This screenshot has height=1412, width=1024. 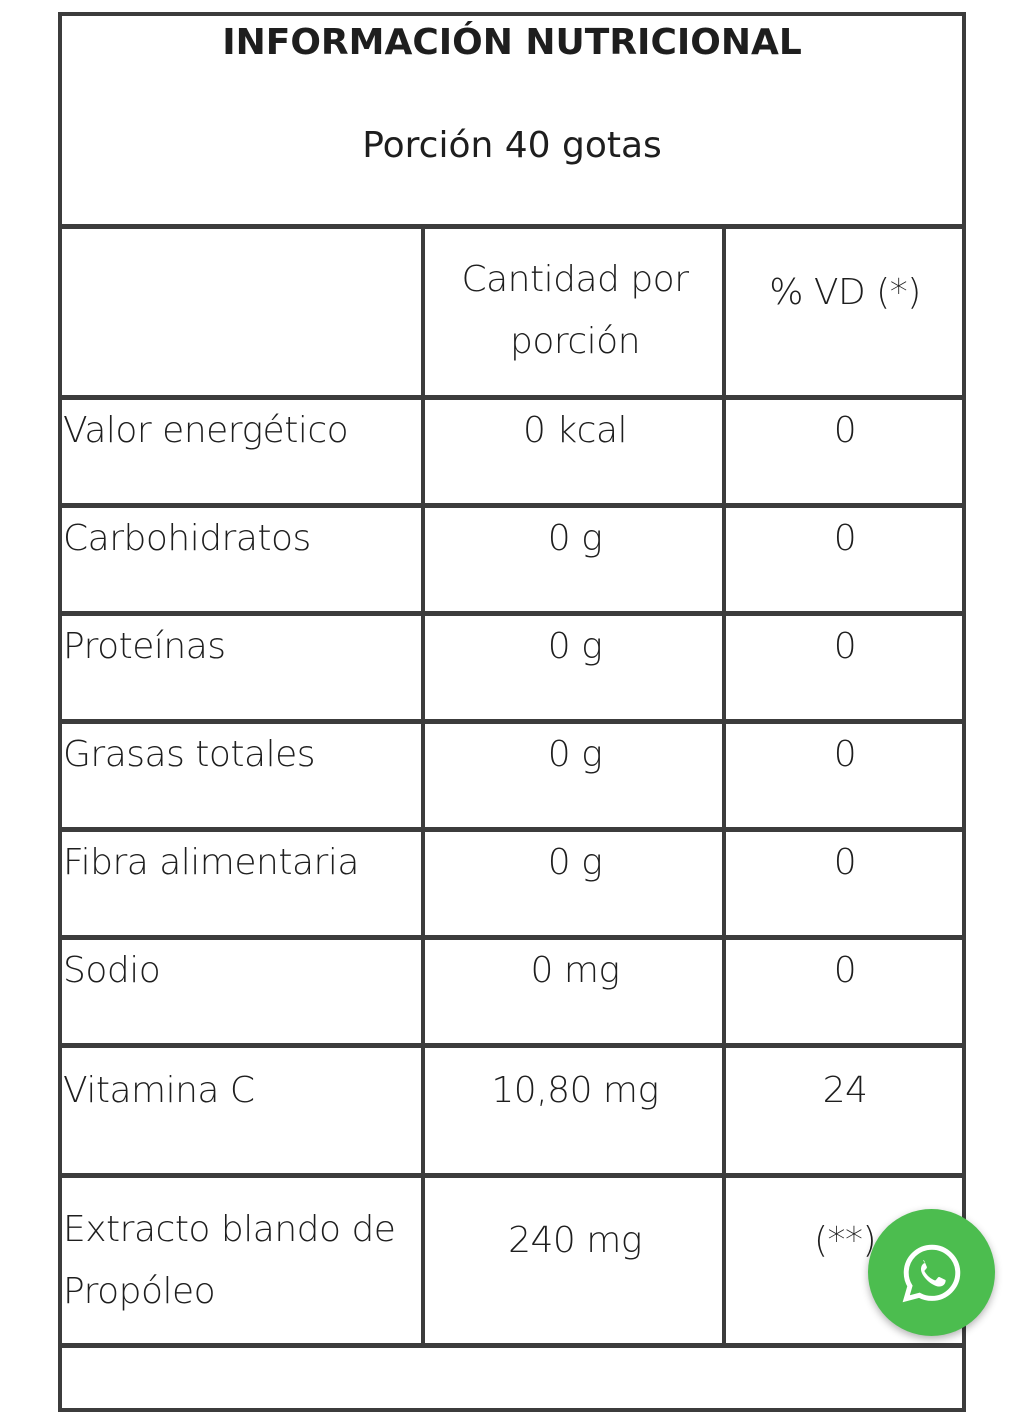 What do you see at coordinates (211, 862) in the screenshot?
I see `nutrient-name: Fibra alimentaria` at bounding box center [211, 862].